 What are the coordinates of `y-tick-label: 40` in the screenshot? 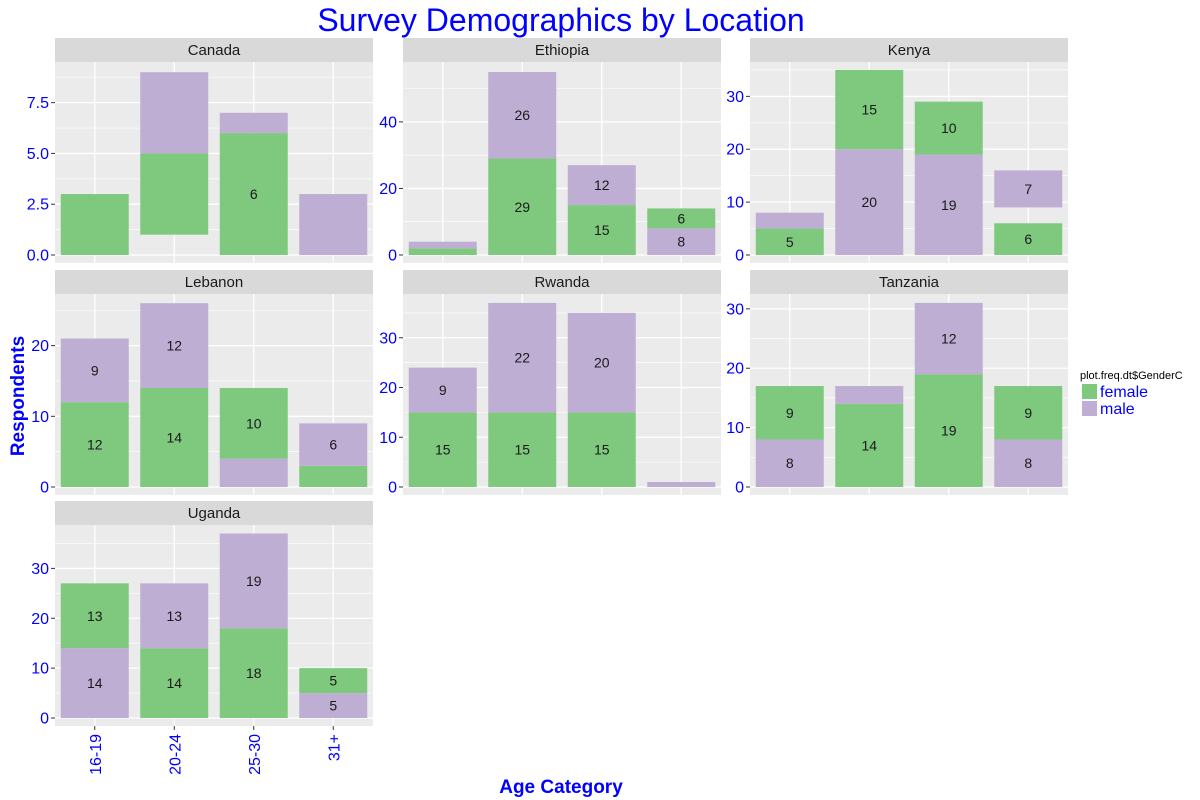 It's located at (388, 122).